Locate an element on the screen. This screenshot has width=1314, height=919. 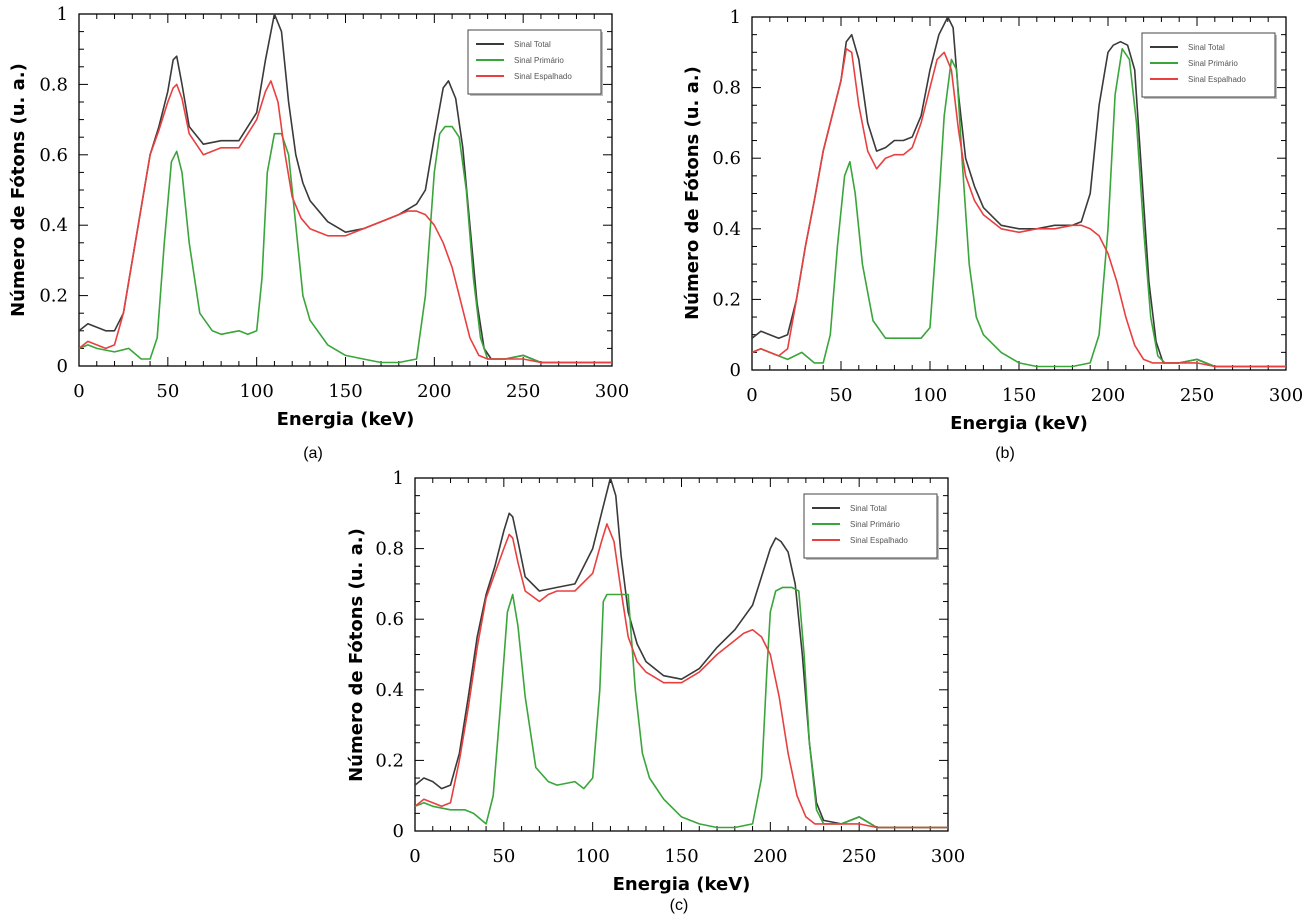
panel-label: (c) is located at coordinates (679, 905).